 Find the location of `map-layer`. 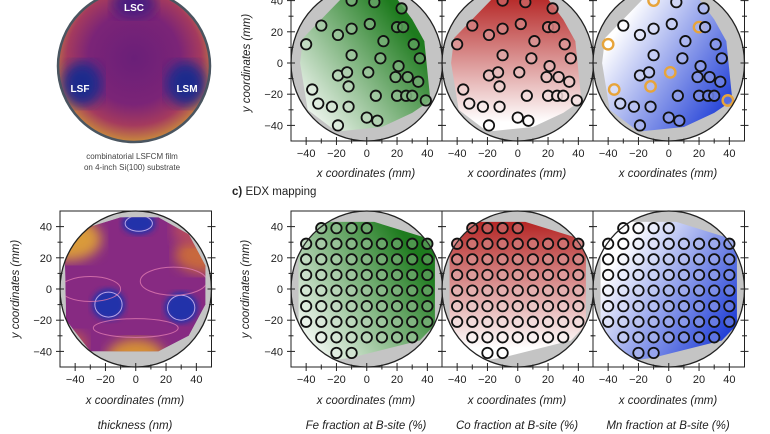

map-layer is located at coordinates (135, 284).